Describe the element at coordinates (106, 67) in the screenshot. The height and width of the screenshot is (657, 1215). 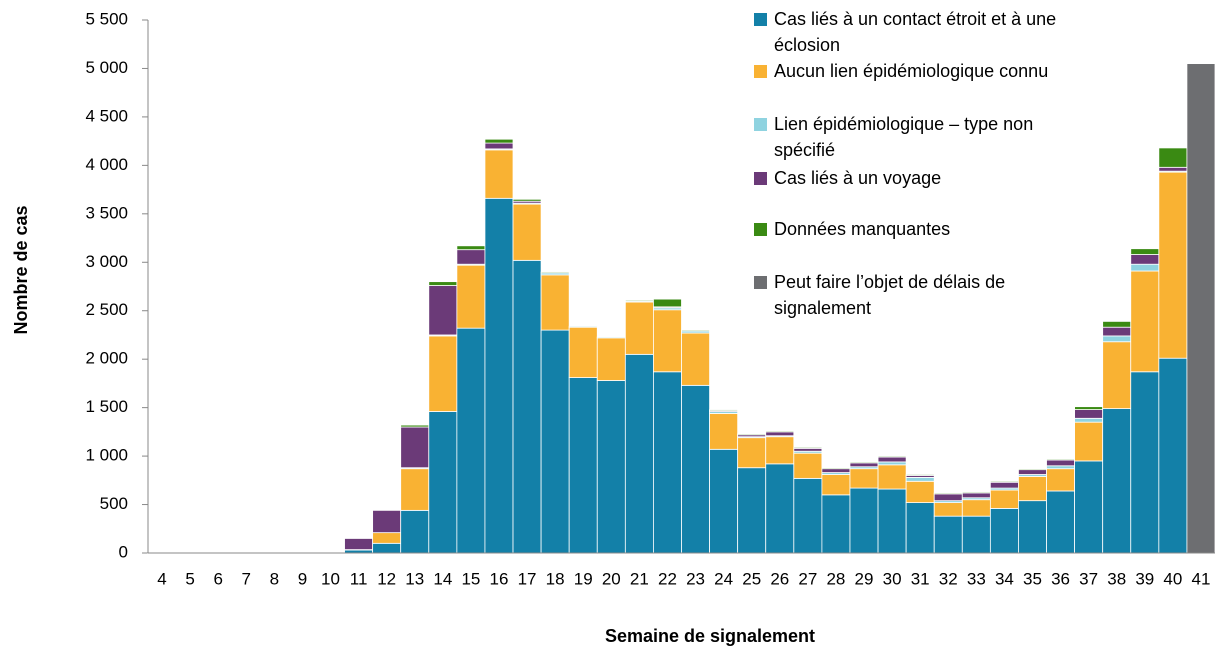
I see `y-tick-label: 5 000` at that location.